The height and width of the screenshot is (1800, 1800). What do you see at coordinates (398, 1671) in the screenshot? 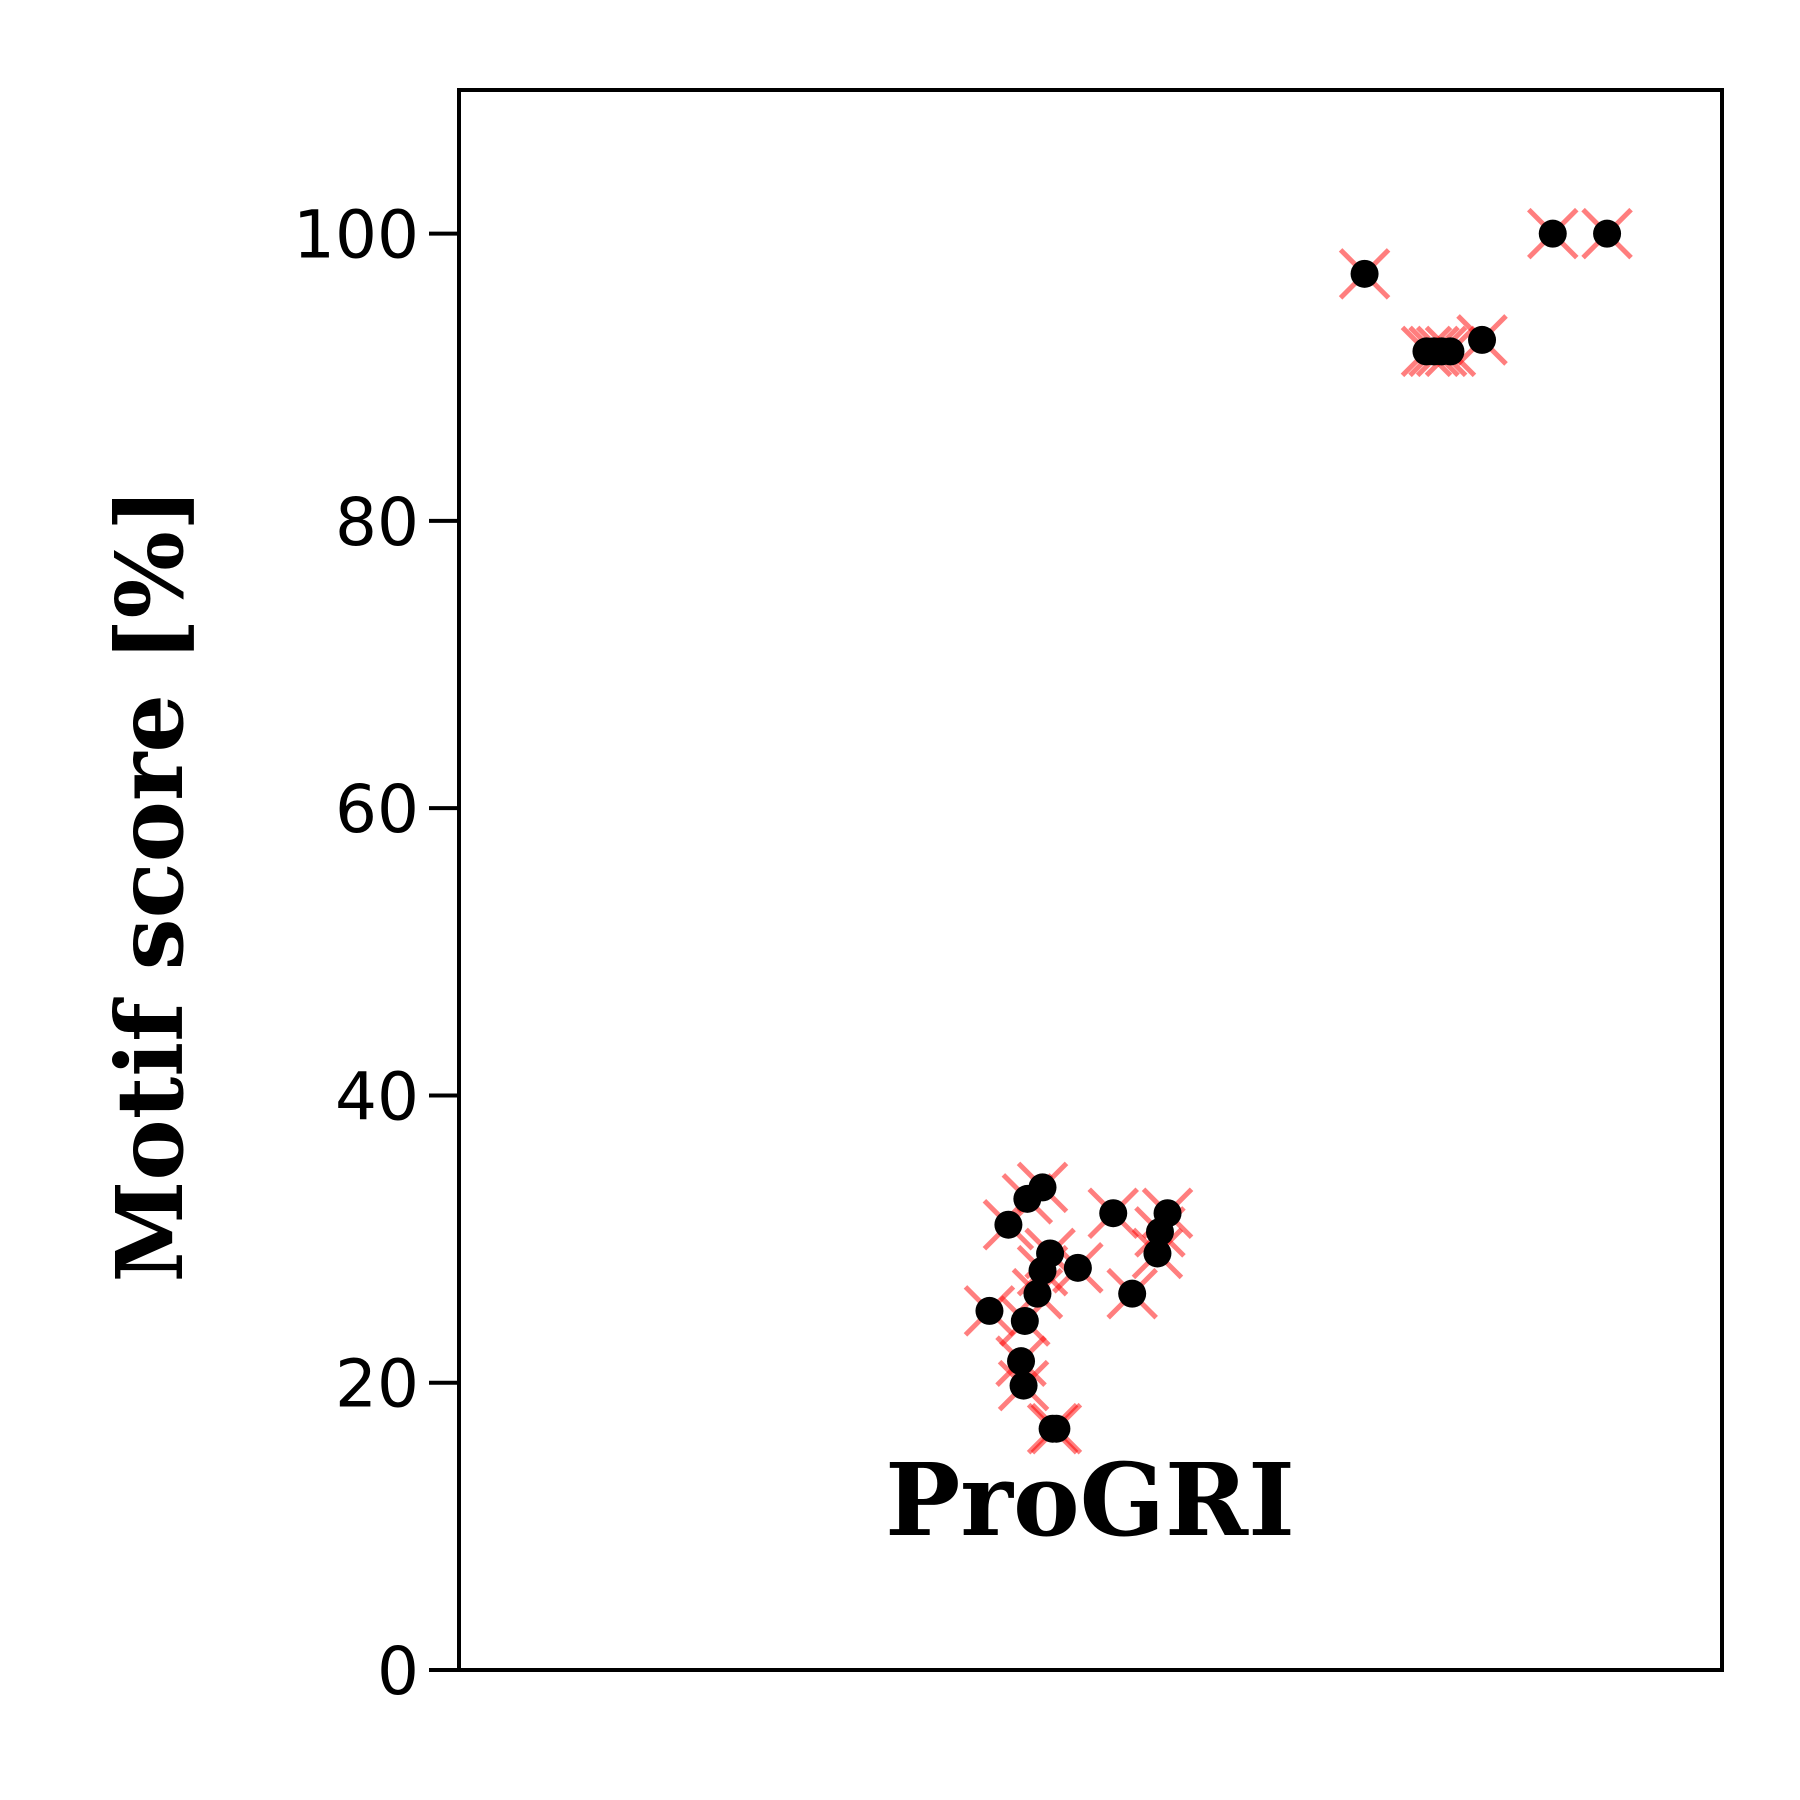
I see `y-tick-label: 0` at bounding box center [398, 1671].